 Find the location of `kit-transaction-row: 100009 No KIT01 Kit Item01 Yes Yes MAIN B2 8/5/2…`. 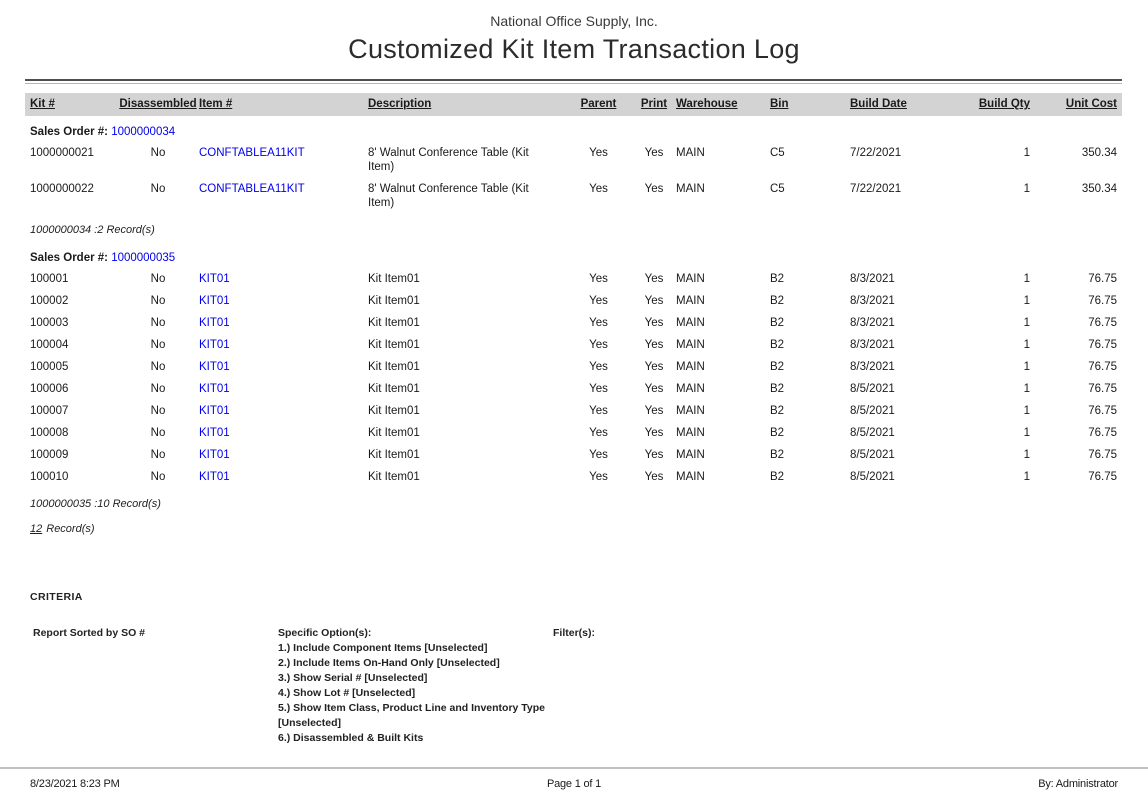

kit-transaction-row: 100009 No KIT01 Kit Item01 Yes Yes MAIN B2 8/5/2… is located at coordinates (573, 455).